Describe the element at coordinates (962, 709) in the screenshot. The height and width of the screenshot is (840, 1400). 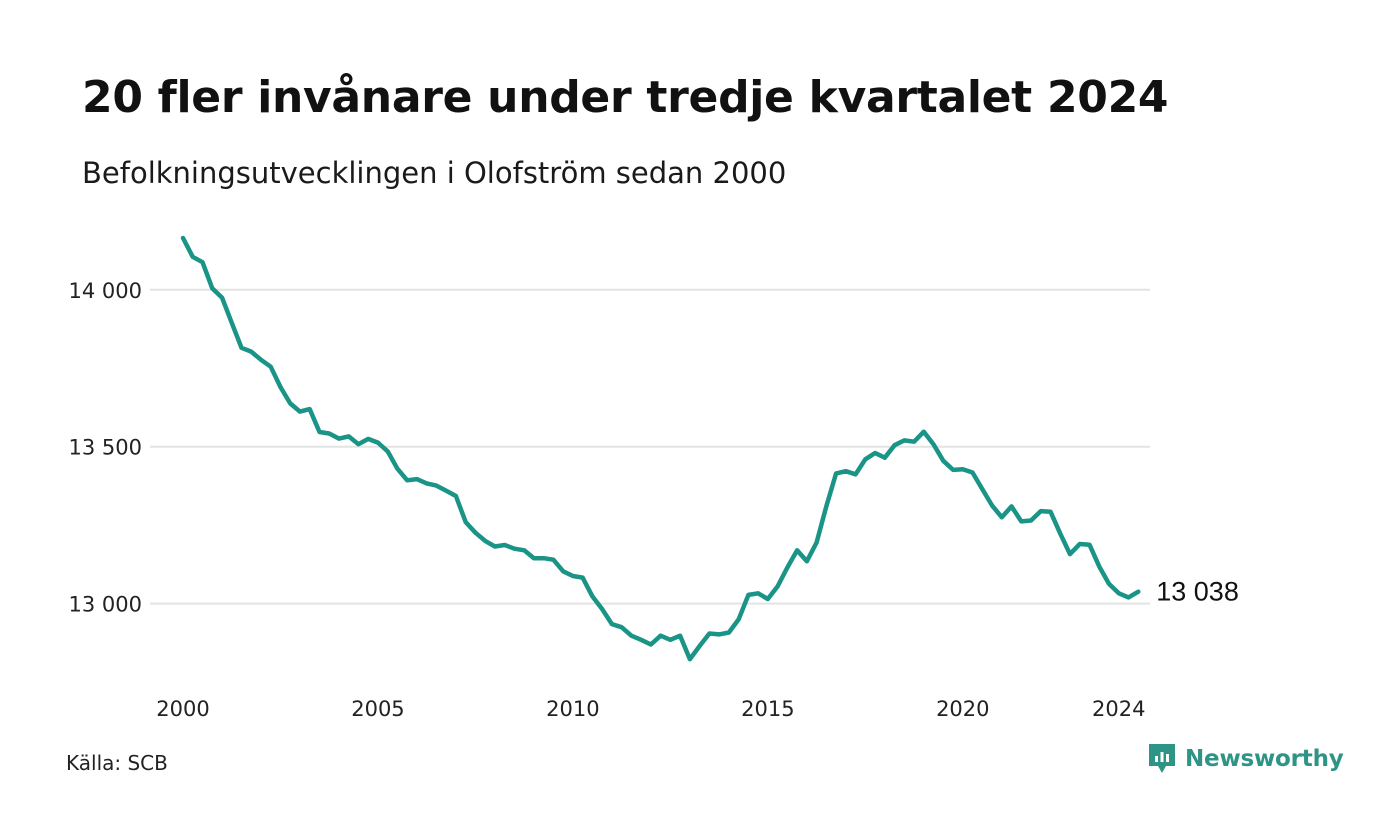
I see `x-tick-label: 2020` at that location.